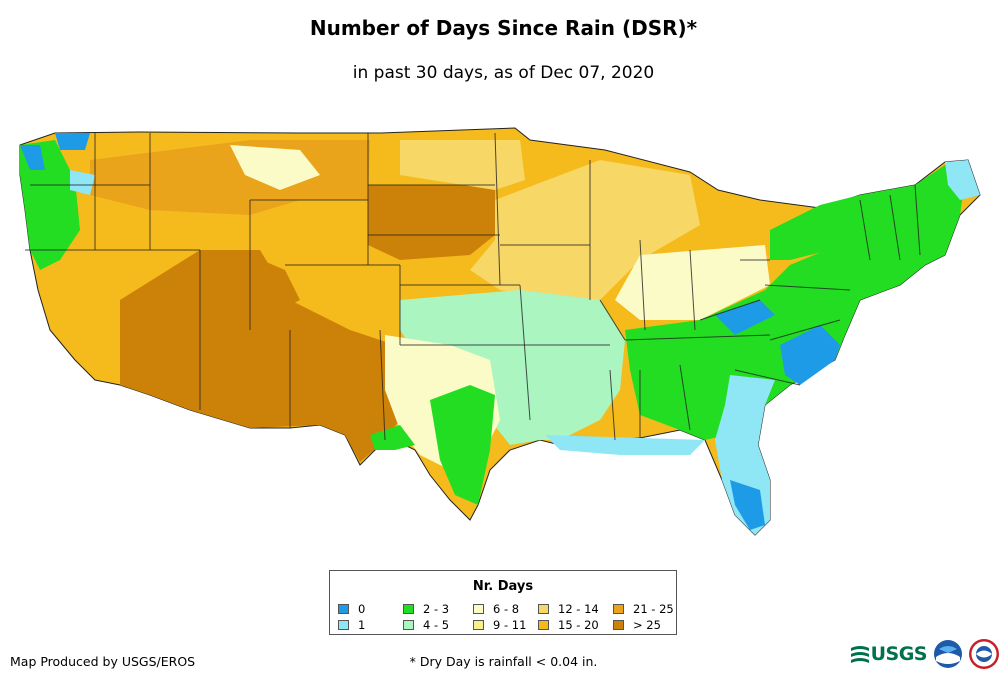  I want to click on map-subtitle: in past 30 days, as of Dec 07, 2020, so click(503, 73).